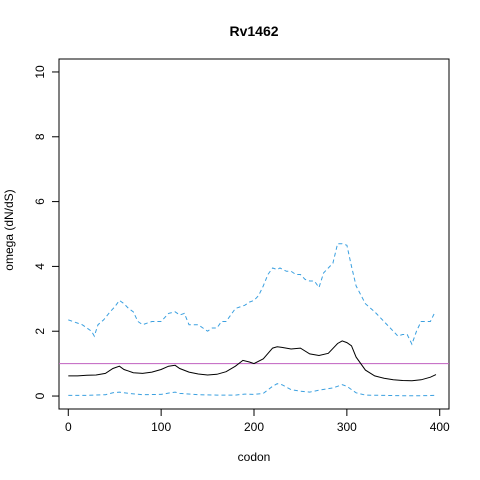  What do you see at coordinates (161, 427) in the screenshot?
I see `x-tick-label: 100` at bounding box center [161, 427].